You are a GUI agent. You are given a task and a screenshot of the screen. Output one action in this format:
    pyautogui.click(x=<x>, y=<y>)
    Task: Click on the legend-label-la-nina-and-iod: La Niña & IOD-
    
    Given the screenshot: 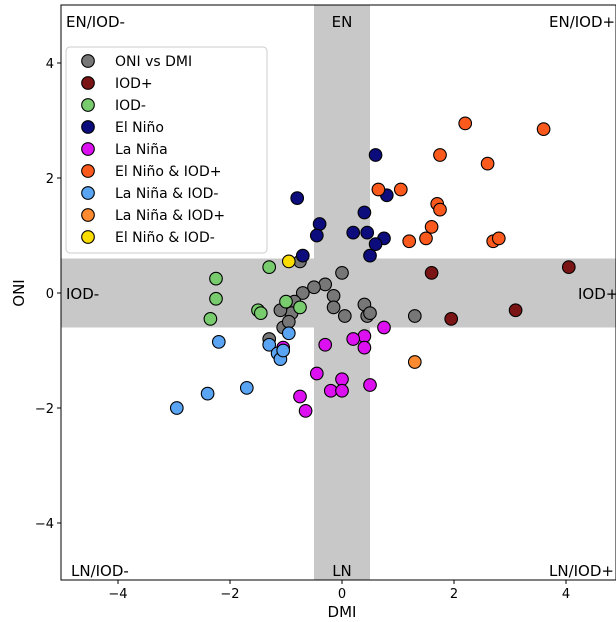 What is the action you would take?
    pyautogui.click(x=166, y=194)
    